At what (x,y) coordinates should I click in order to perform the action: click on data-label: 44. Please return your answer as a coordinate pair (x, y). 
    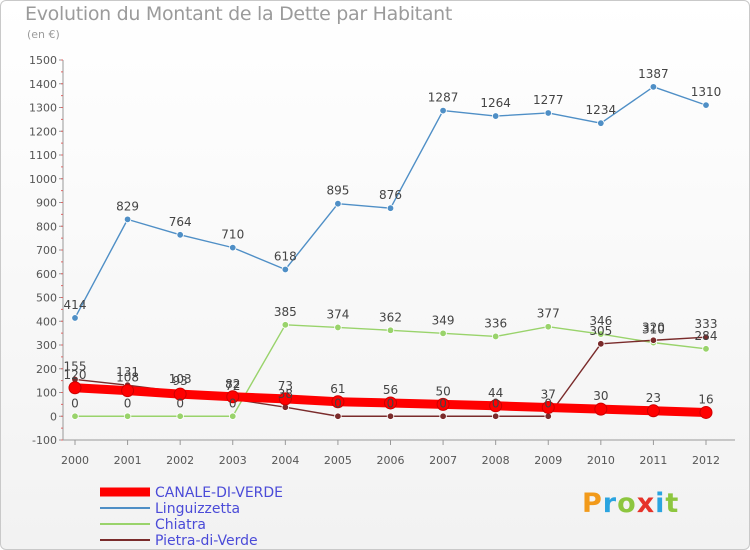
    Looking at the image, I should click on (495, 393).